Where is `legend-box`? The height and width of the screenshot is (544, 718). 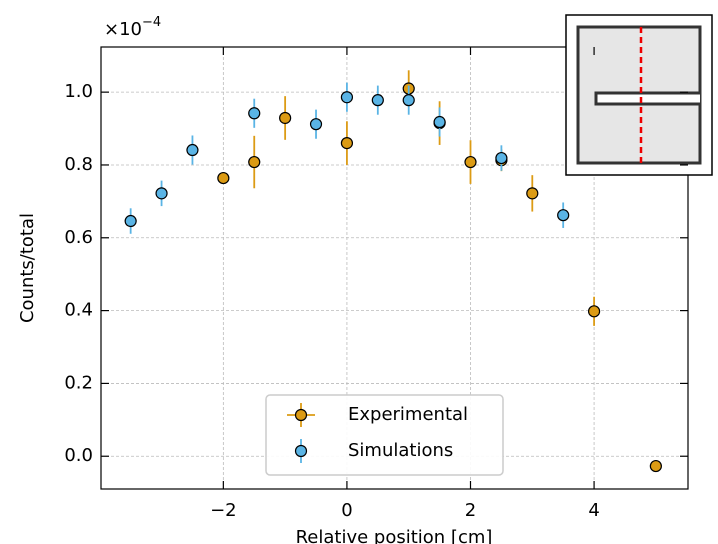 legend-box is located at coordinates (384, 435).